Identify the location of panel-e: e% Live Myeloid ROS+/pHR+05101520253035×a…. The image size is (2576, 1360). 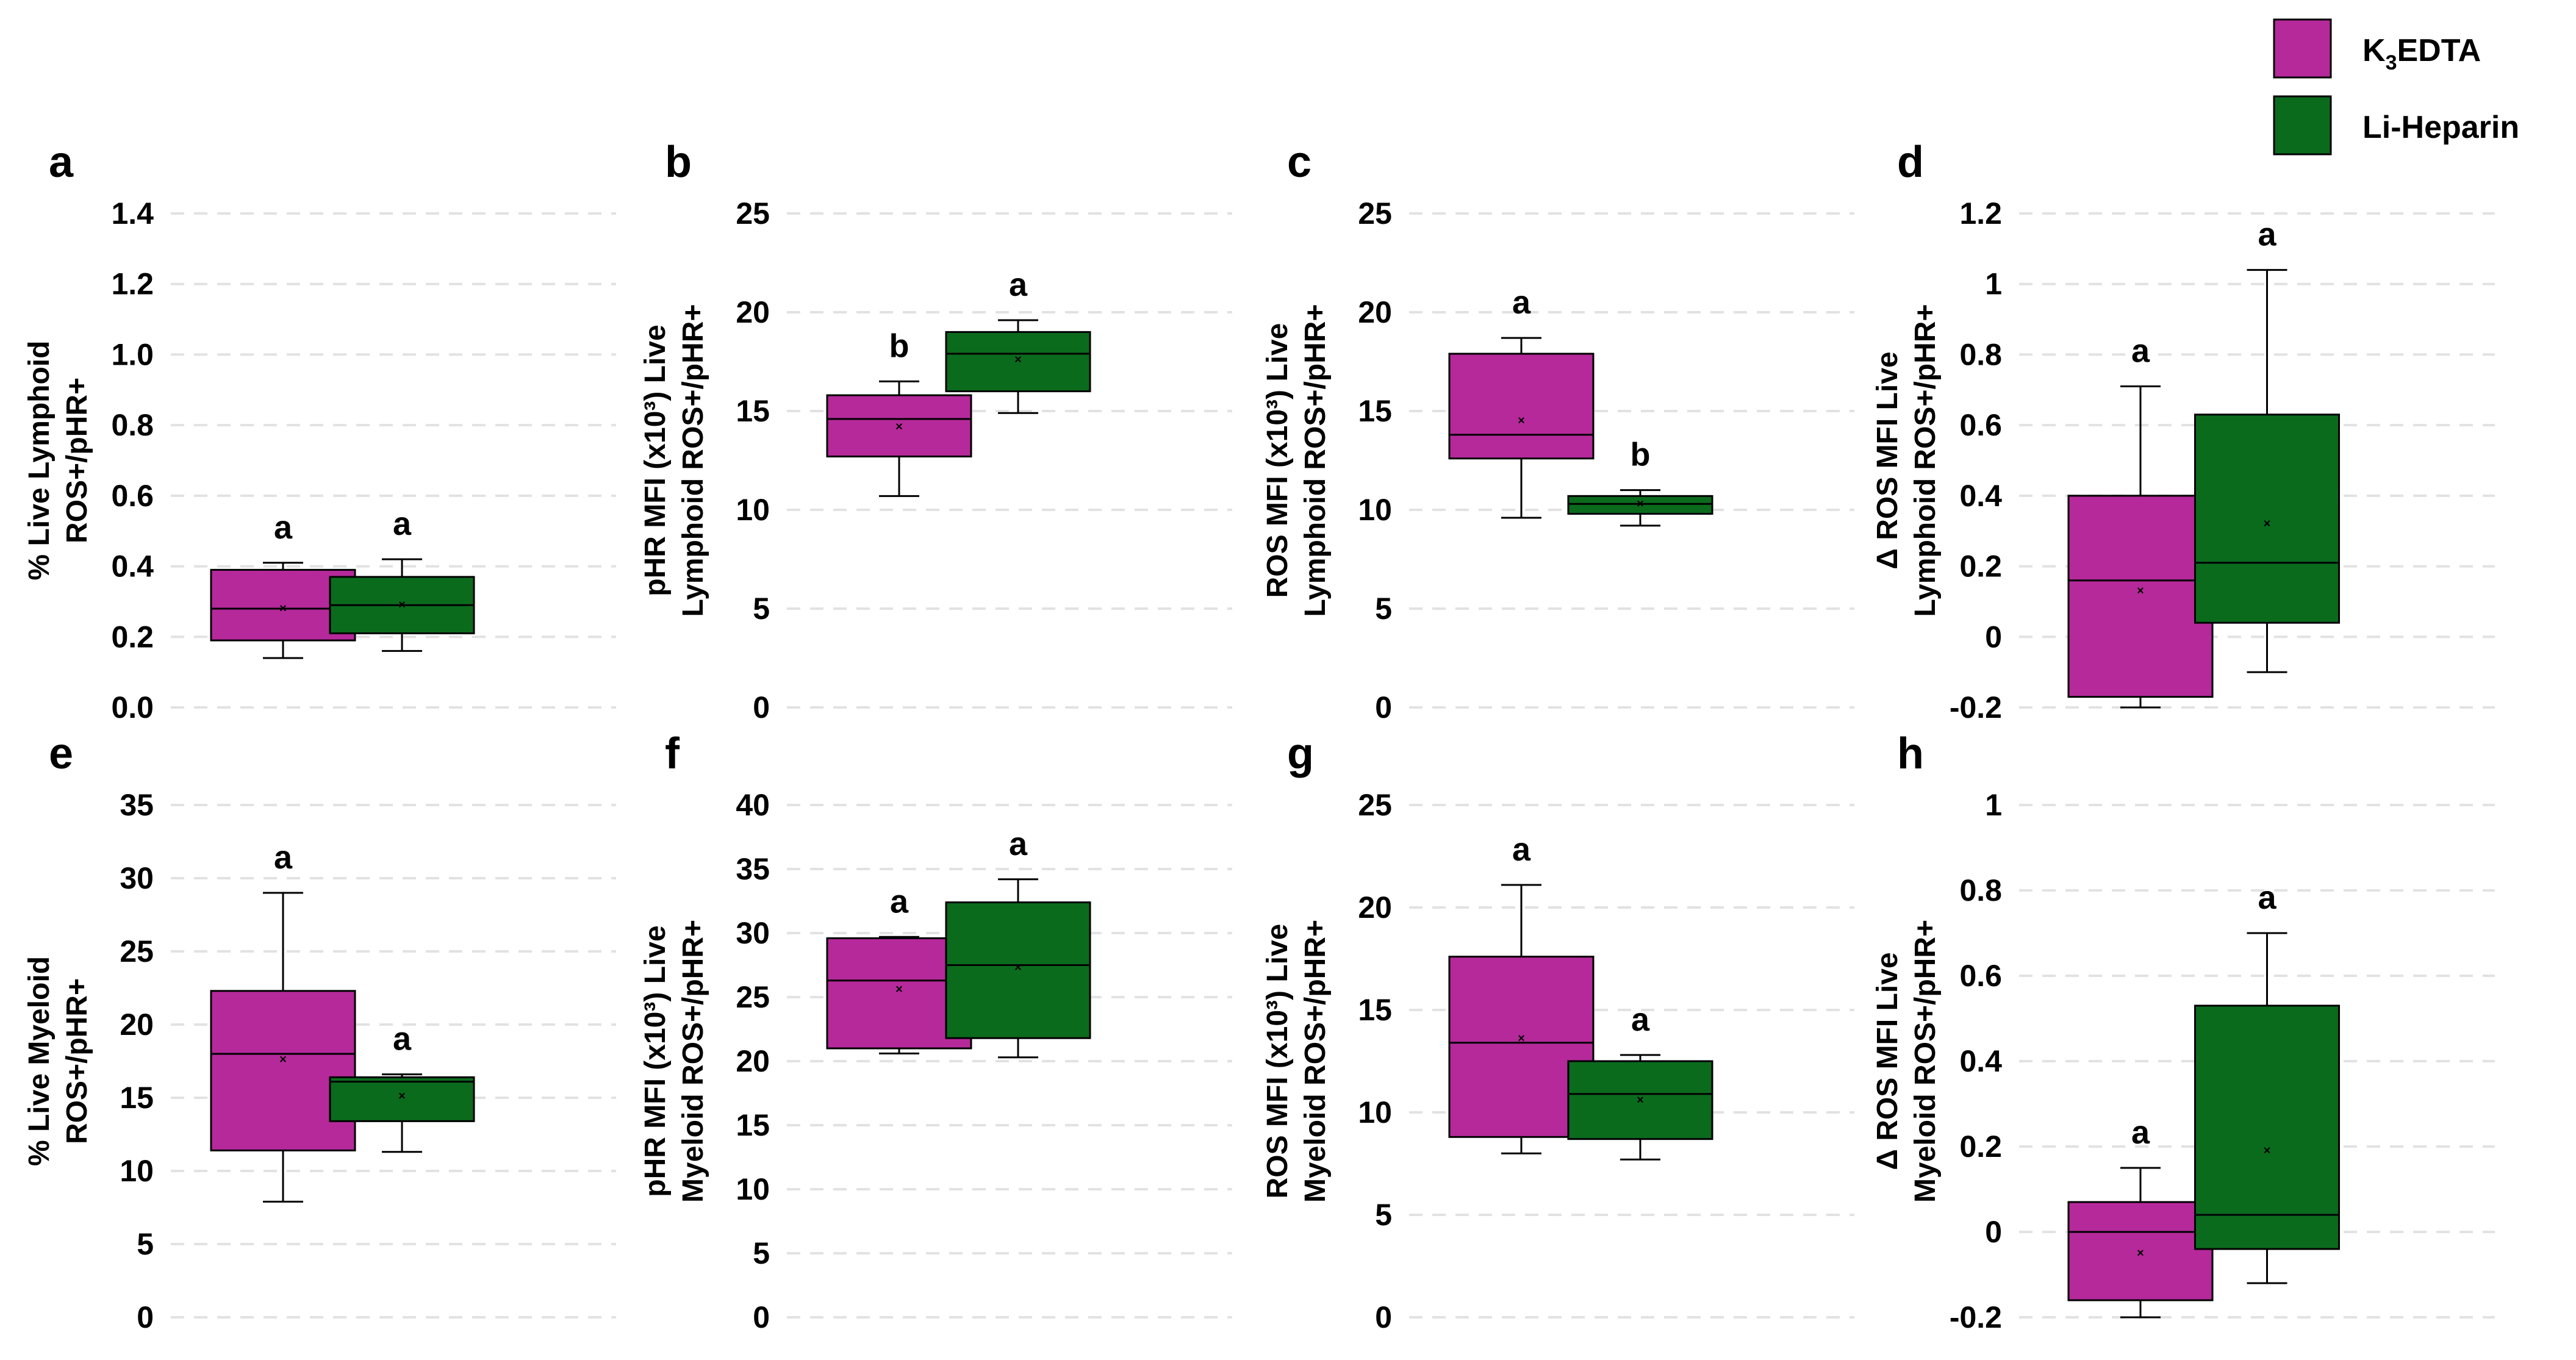
(320, 1031).